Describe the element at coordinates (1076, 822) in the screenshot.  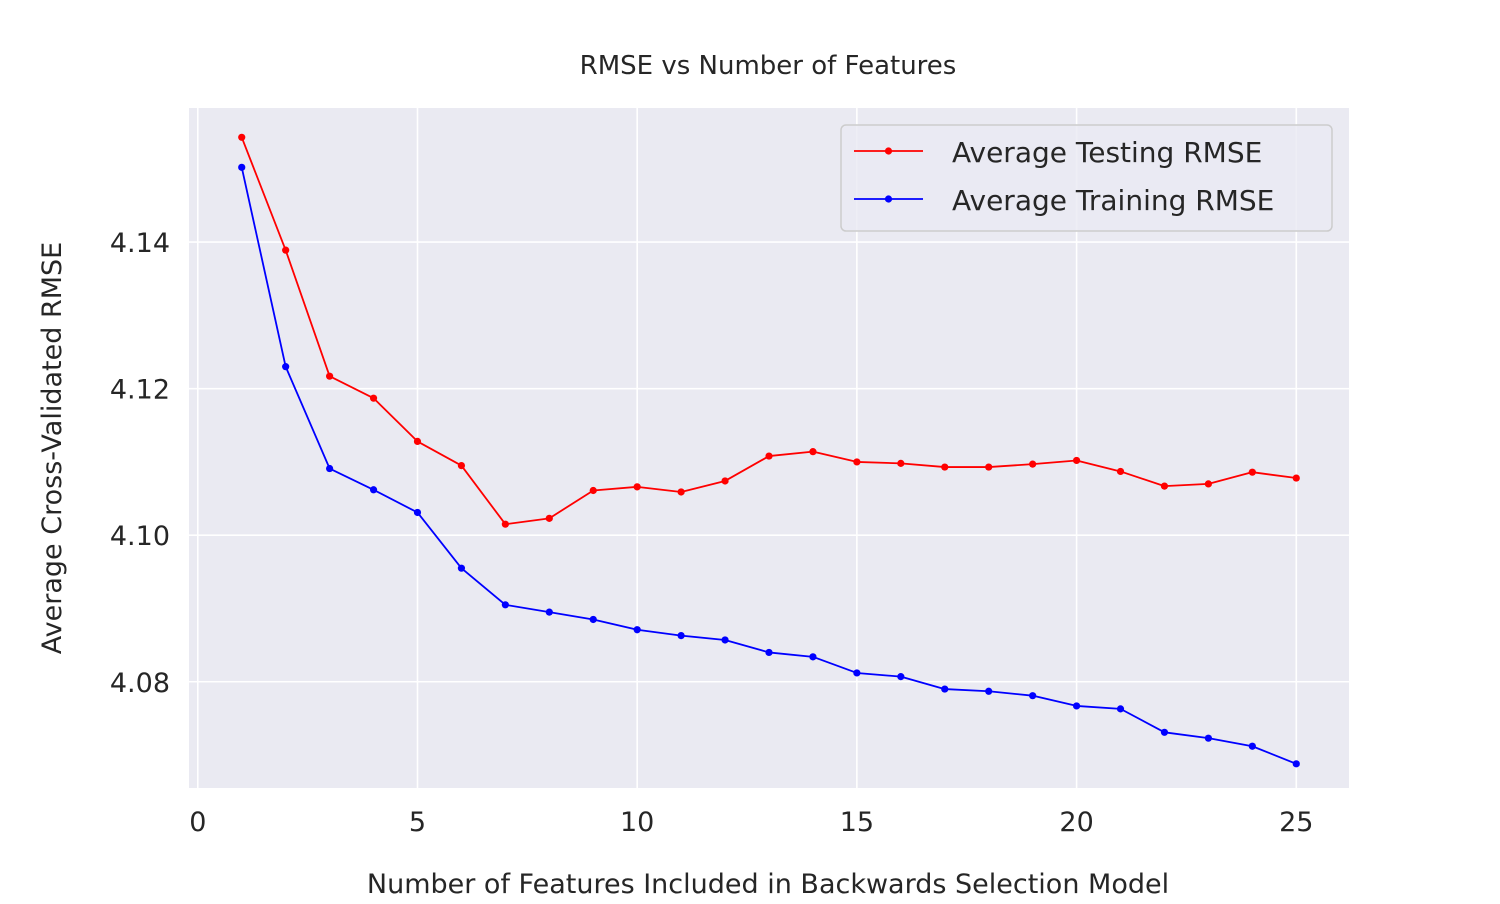
I see `x-tick-label: 20` at that location.